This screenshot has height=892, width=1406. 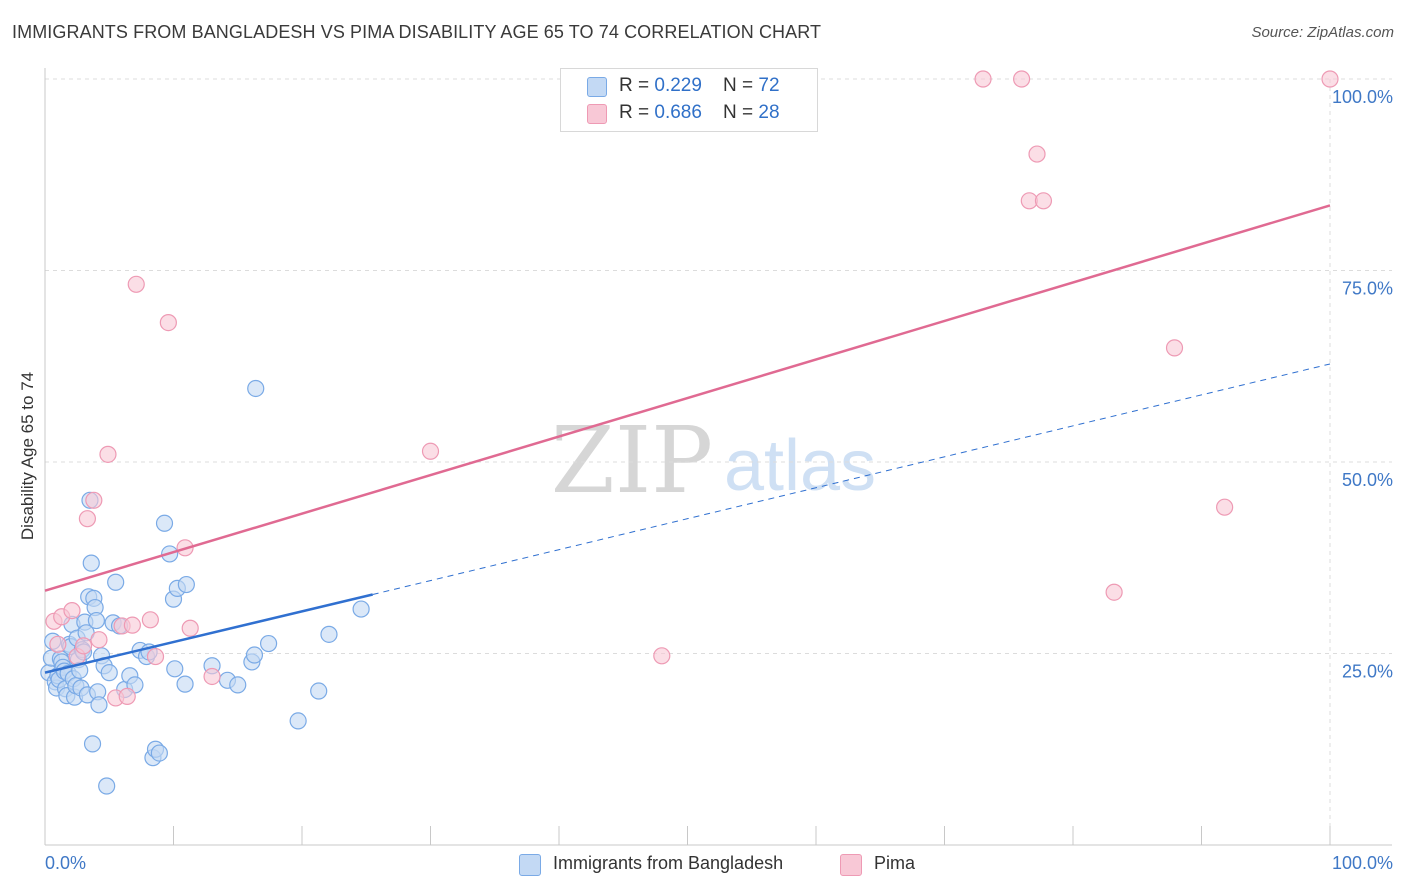 What do you see at coordinates (65, 863) in the screenshot?
I see `x-tick-label-min: 0.0%` at bounding box center [65, 863].